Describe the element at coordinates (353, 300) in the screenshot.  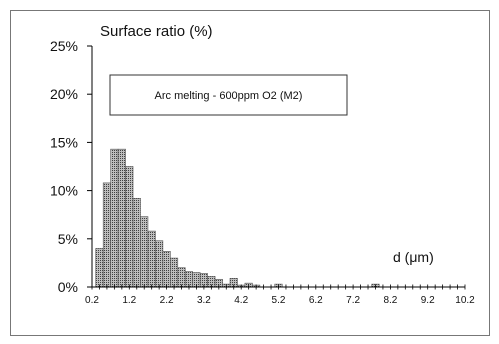
I see `x-tick-label: 7.2` at that location.